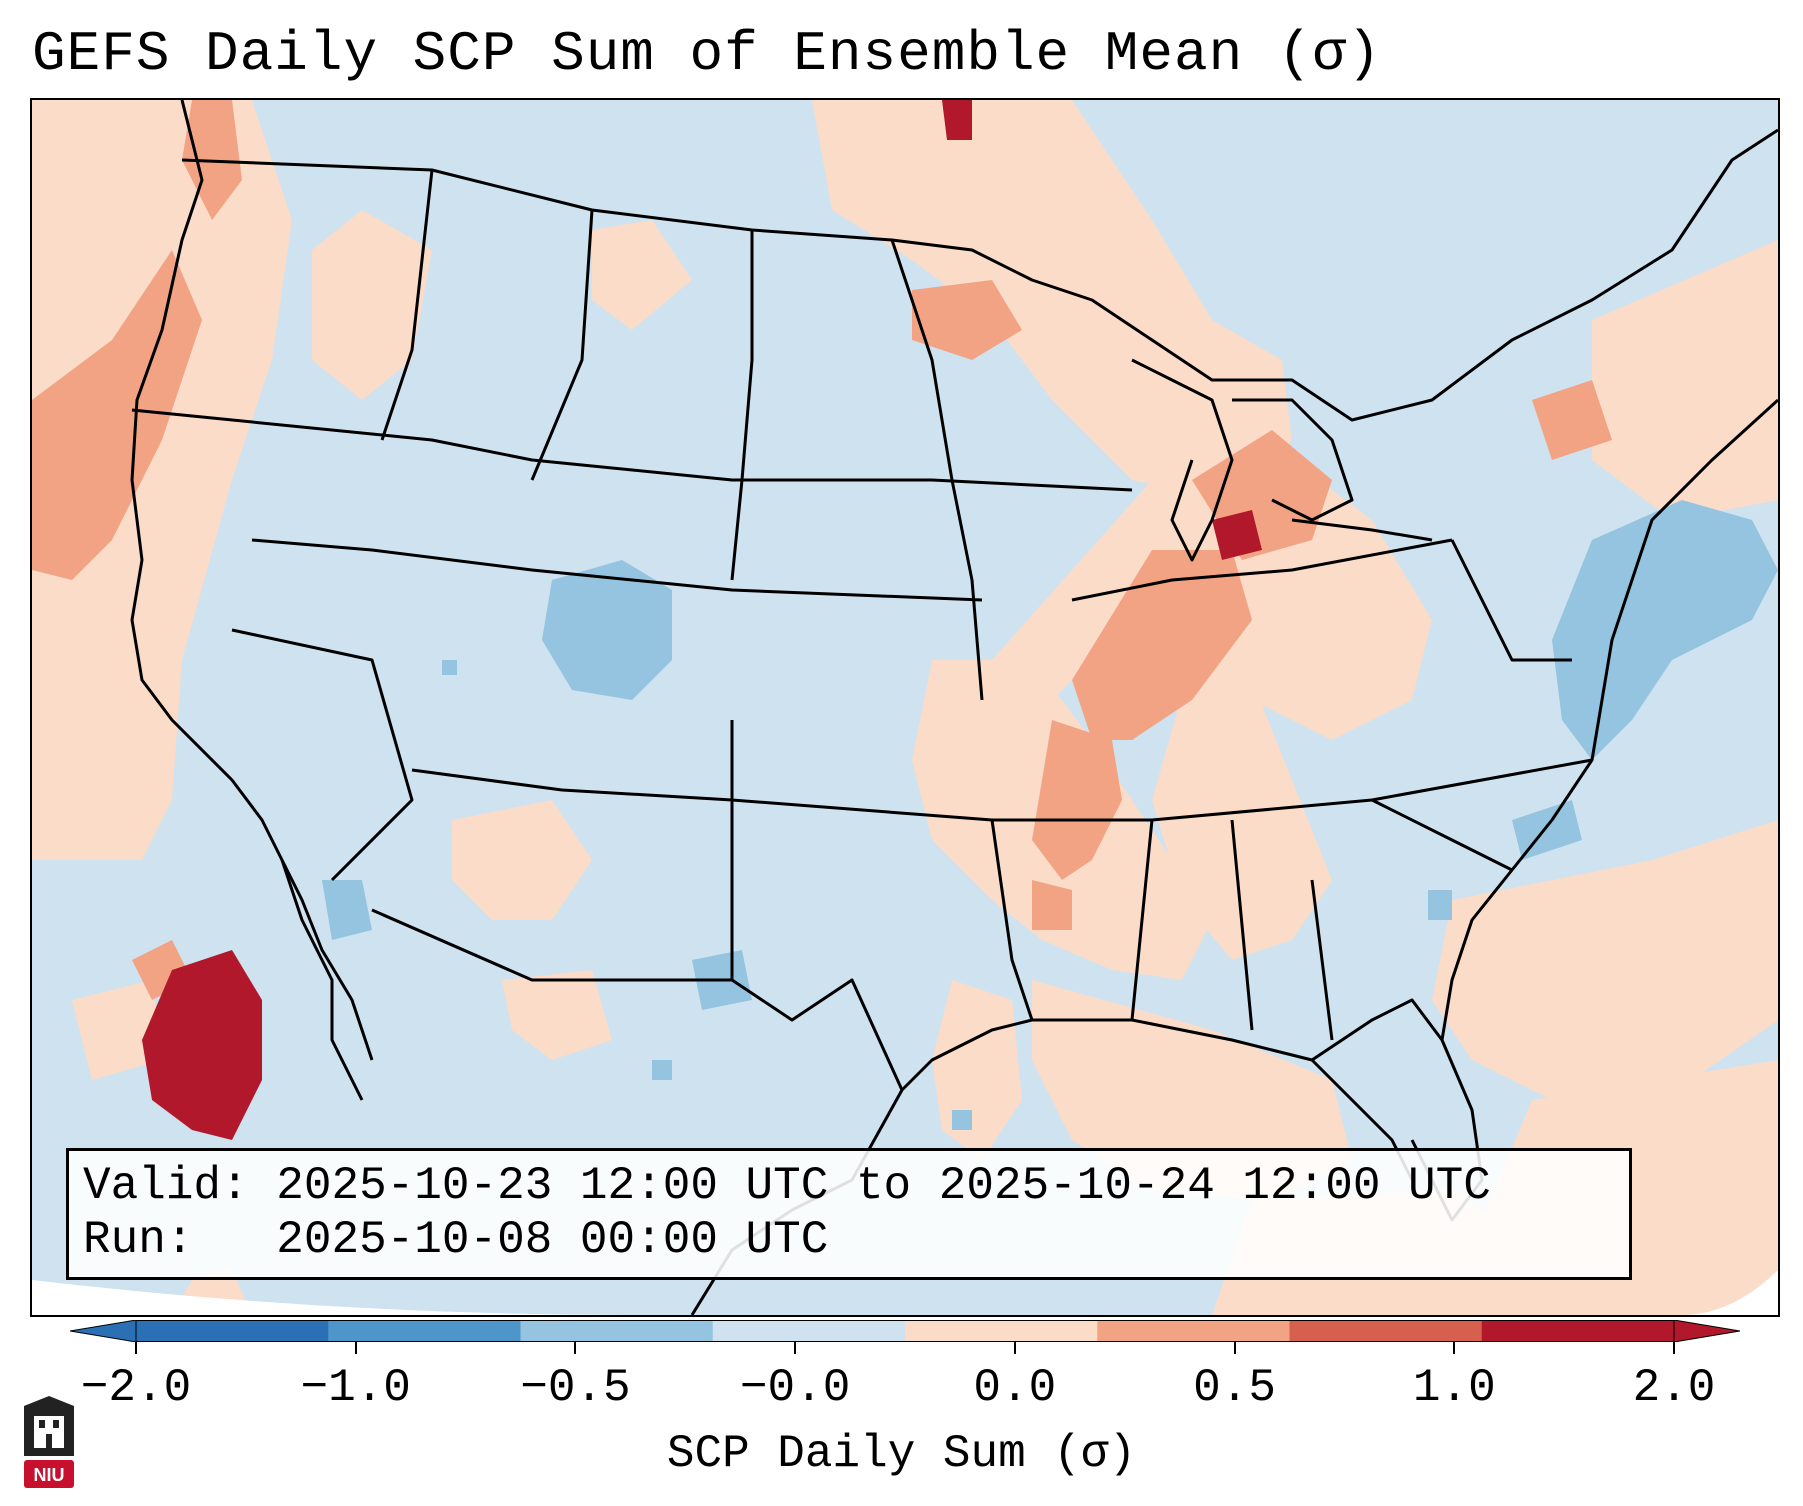  I want to click on colorbar-min-arrow, so click(103, 1331).